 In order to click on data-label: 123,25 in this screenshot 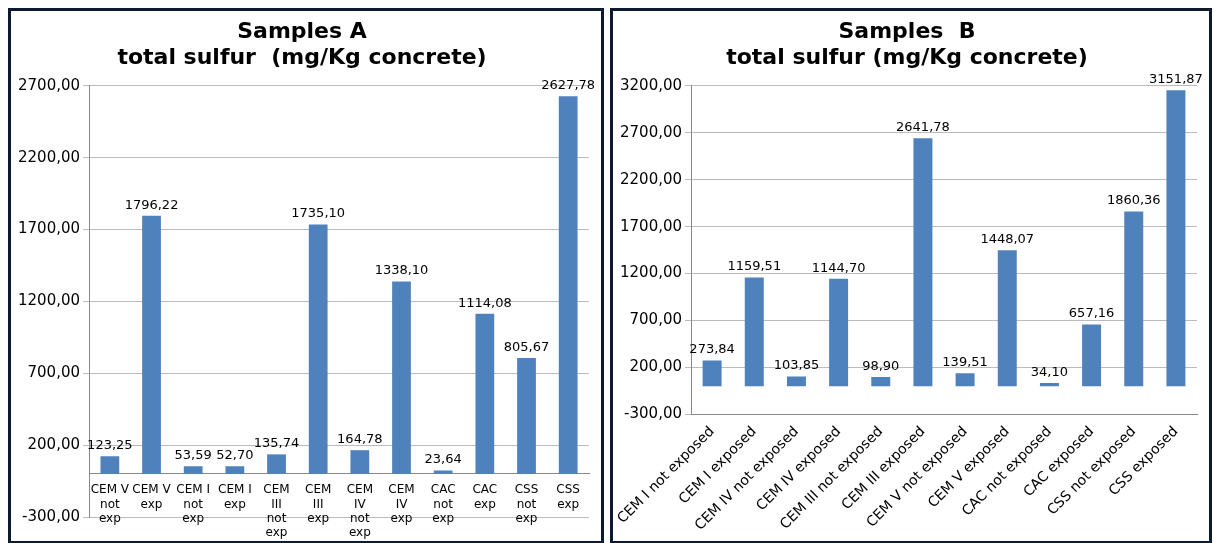, I will do `click(110, 445)`.